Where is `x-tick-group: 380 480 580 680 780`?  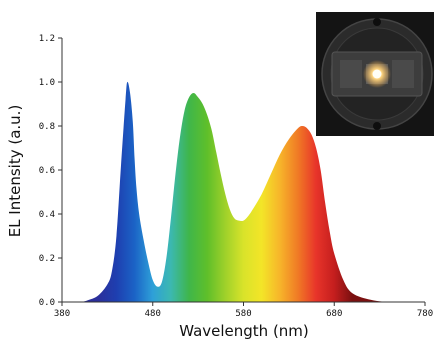
x-tick-group: 380 480 580 680 780 is located at coordinates (243, 310).